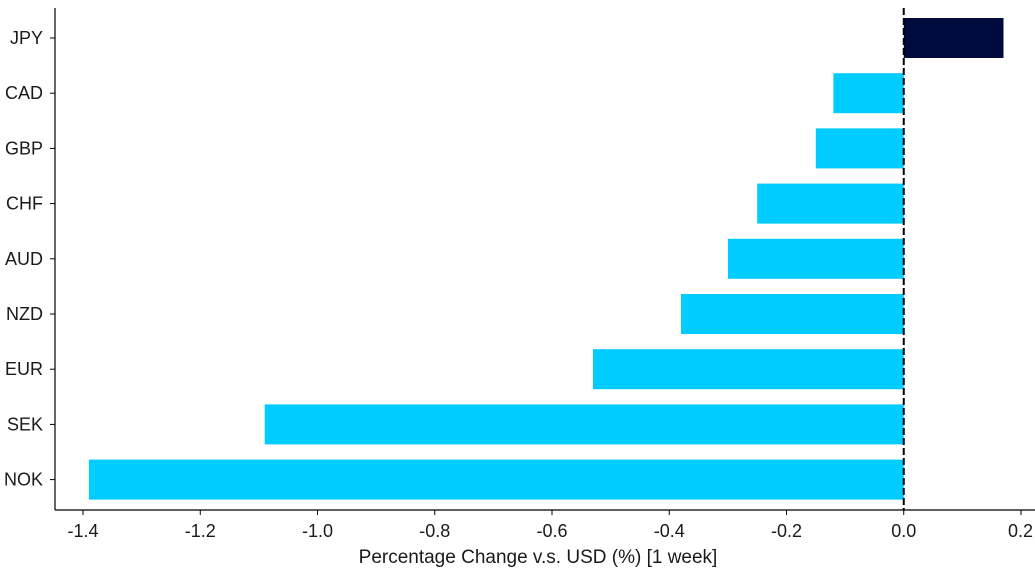 This screenshot has height=572, width=1035. I want to click on category-label-sek: SEK, so click(25, 424).